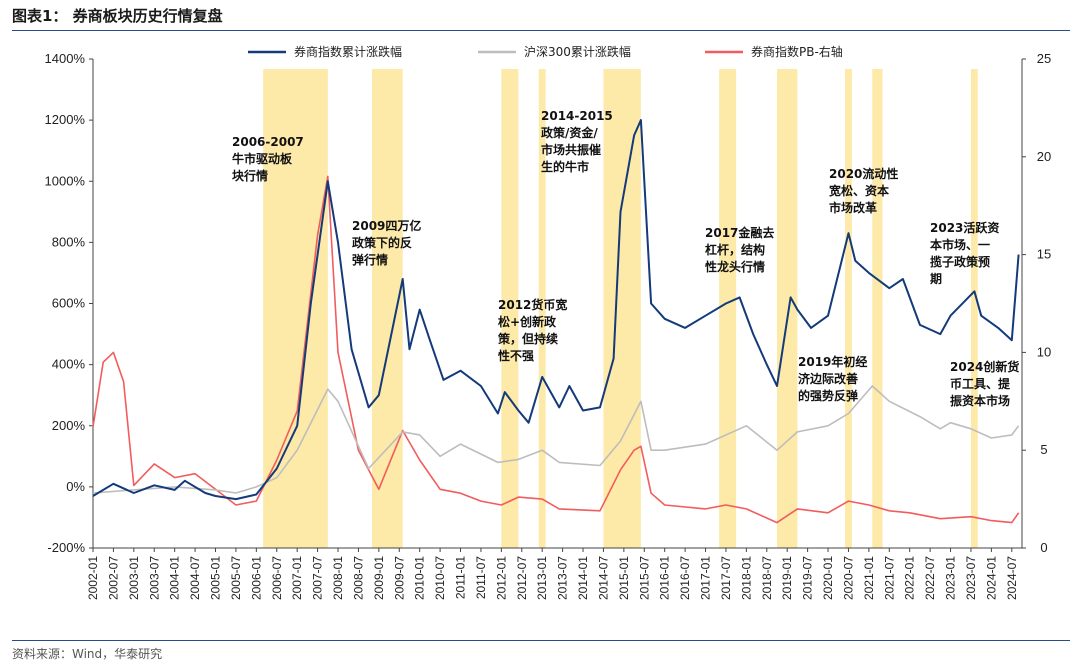 This screenshot has height=667, width=1080. Describe the element at coordinates (665, 578) in the screenshot. I see `x-tick-label: 2016-01` at that location.